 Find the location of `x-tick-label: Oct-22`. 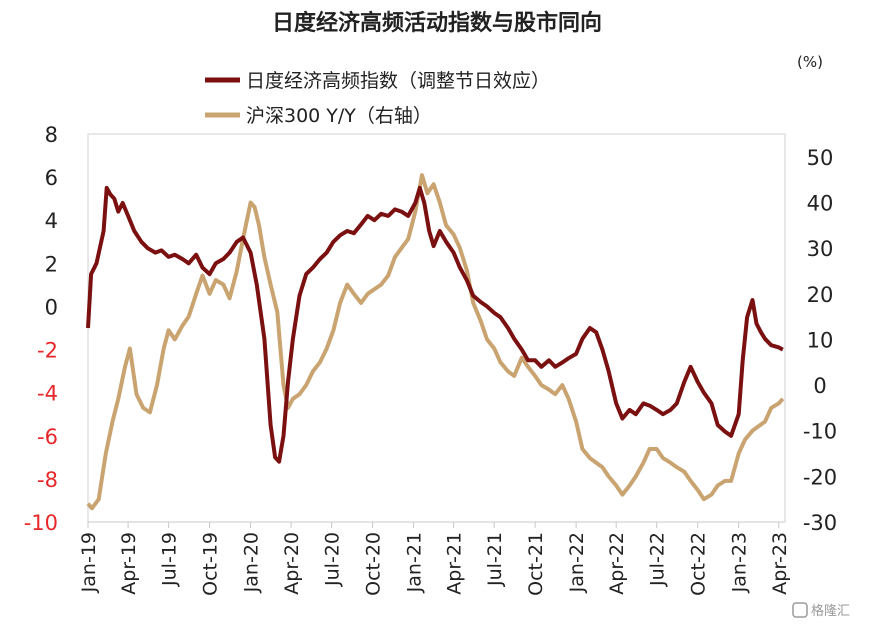

x-tick-label: Oct-22 is located at coordinates (699, 564).